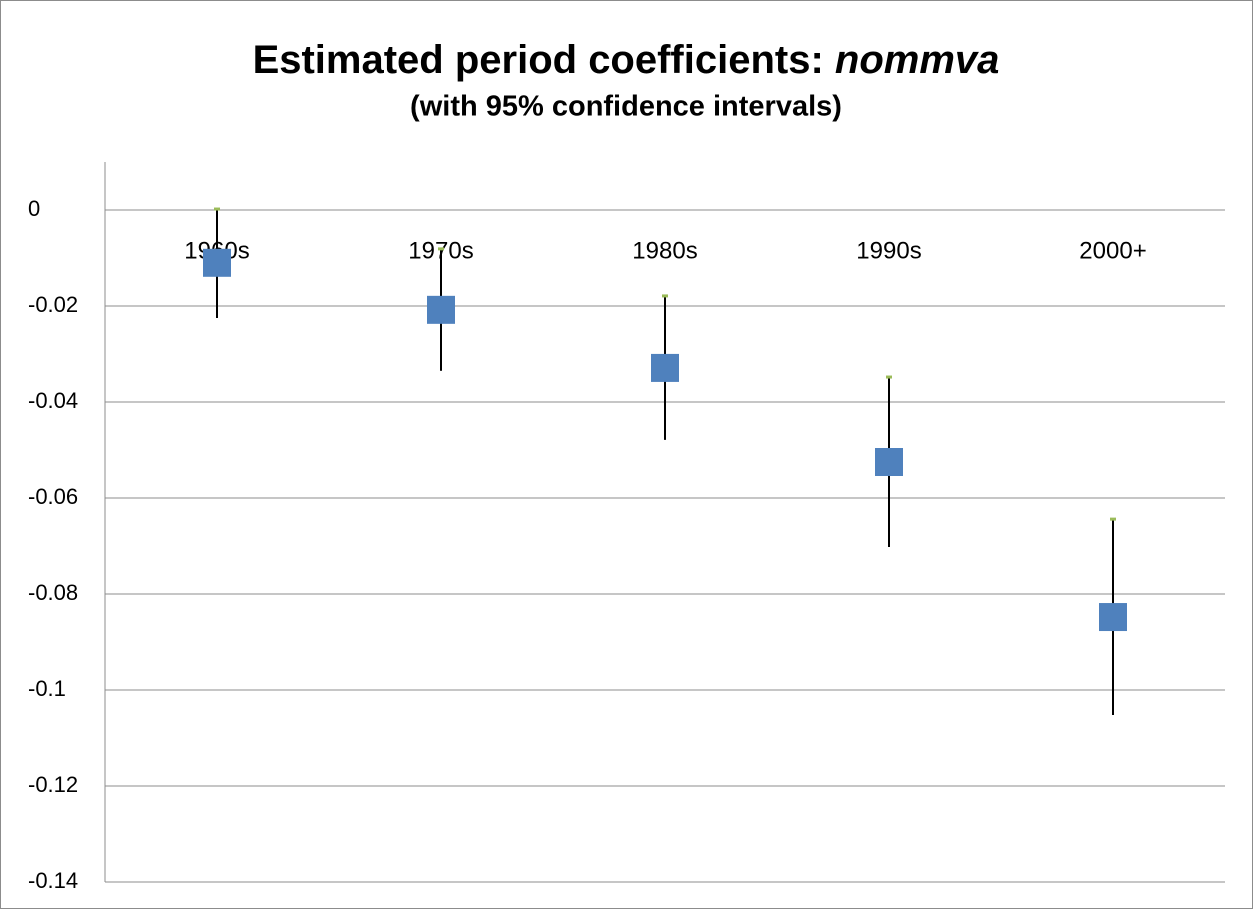  I want to click on chart-subtitle: (with 95% confidence intervals), so click(626, 107).